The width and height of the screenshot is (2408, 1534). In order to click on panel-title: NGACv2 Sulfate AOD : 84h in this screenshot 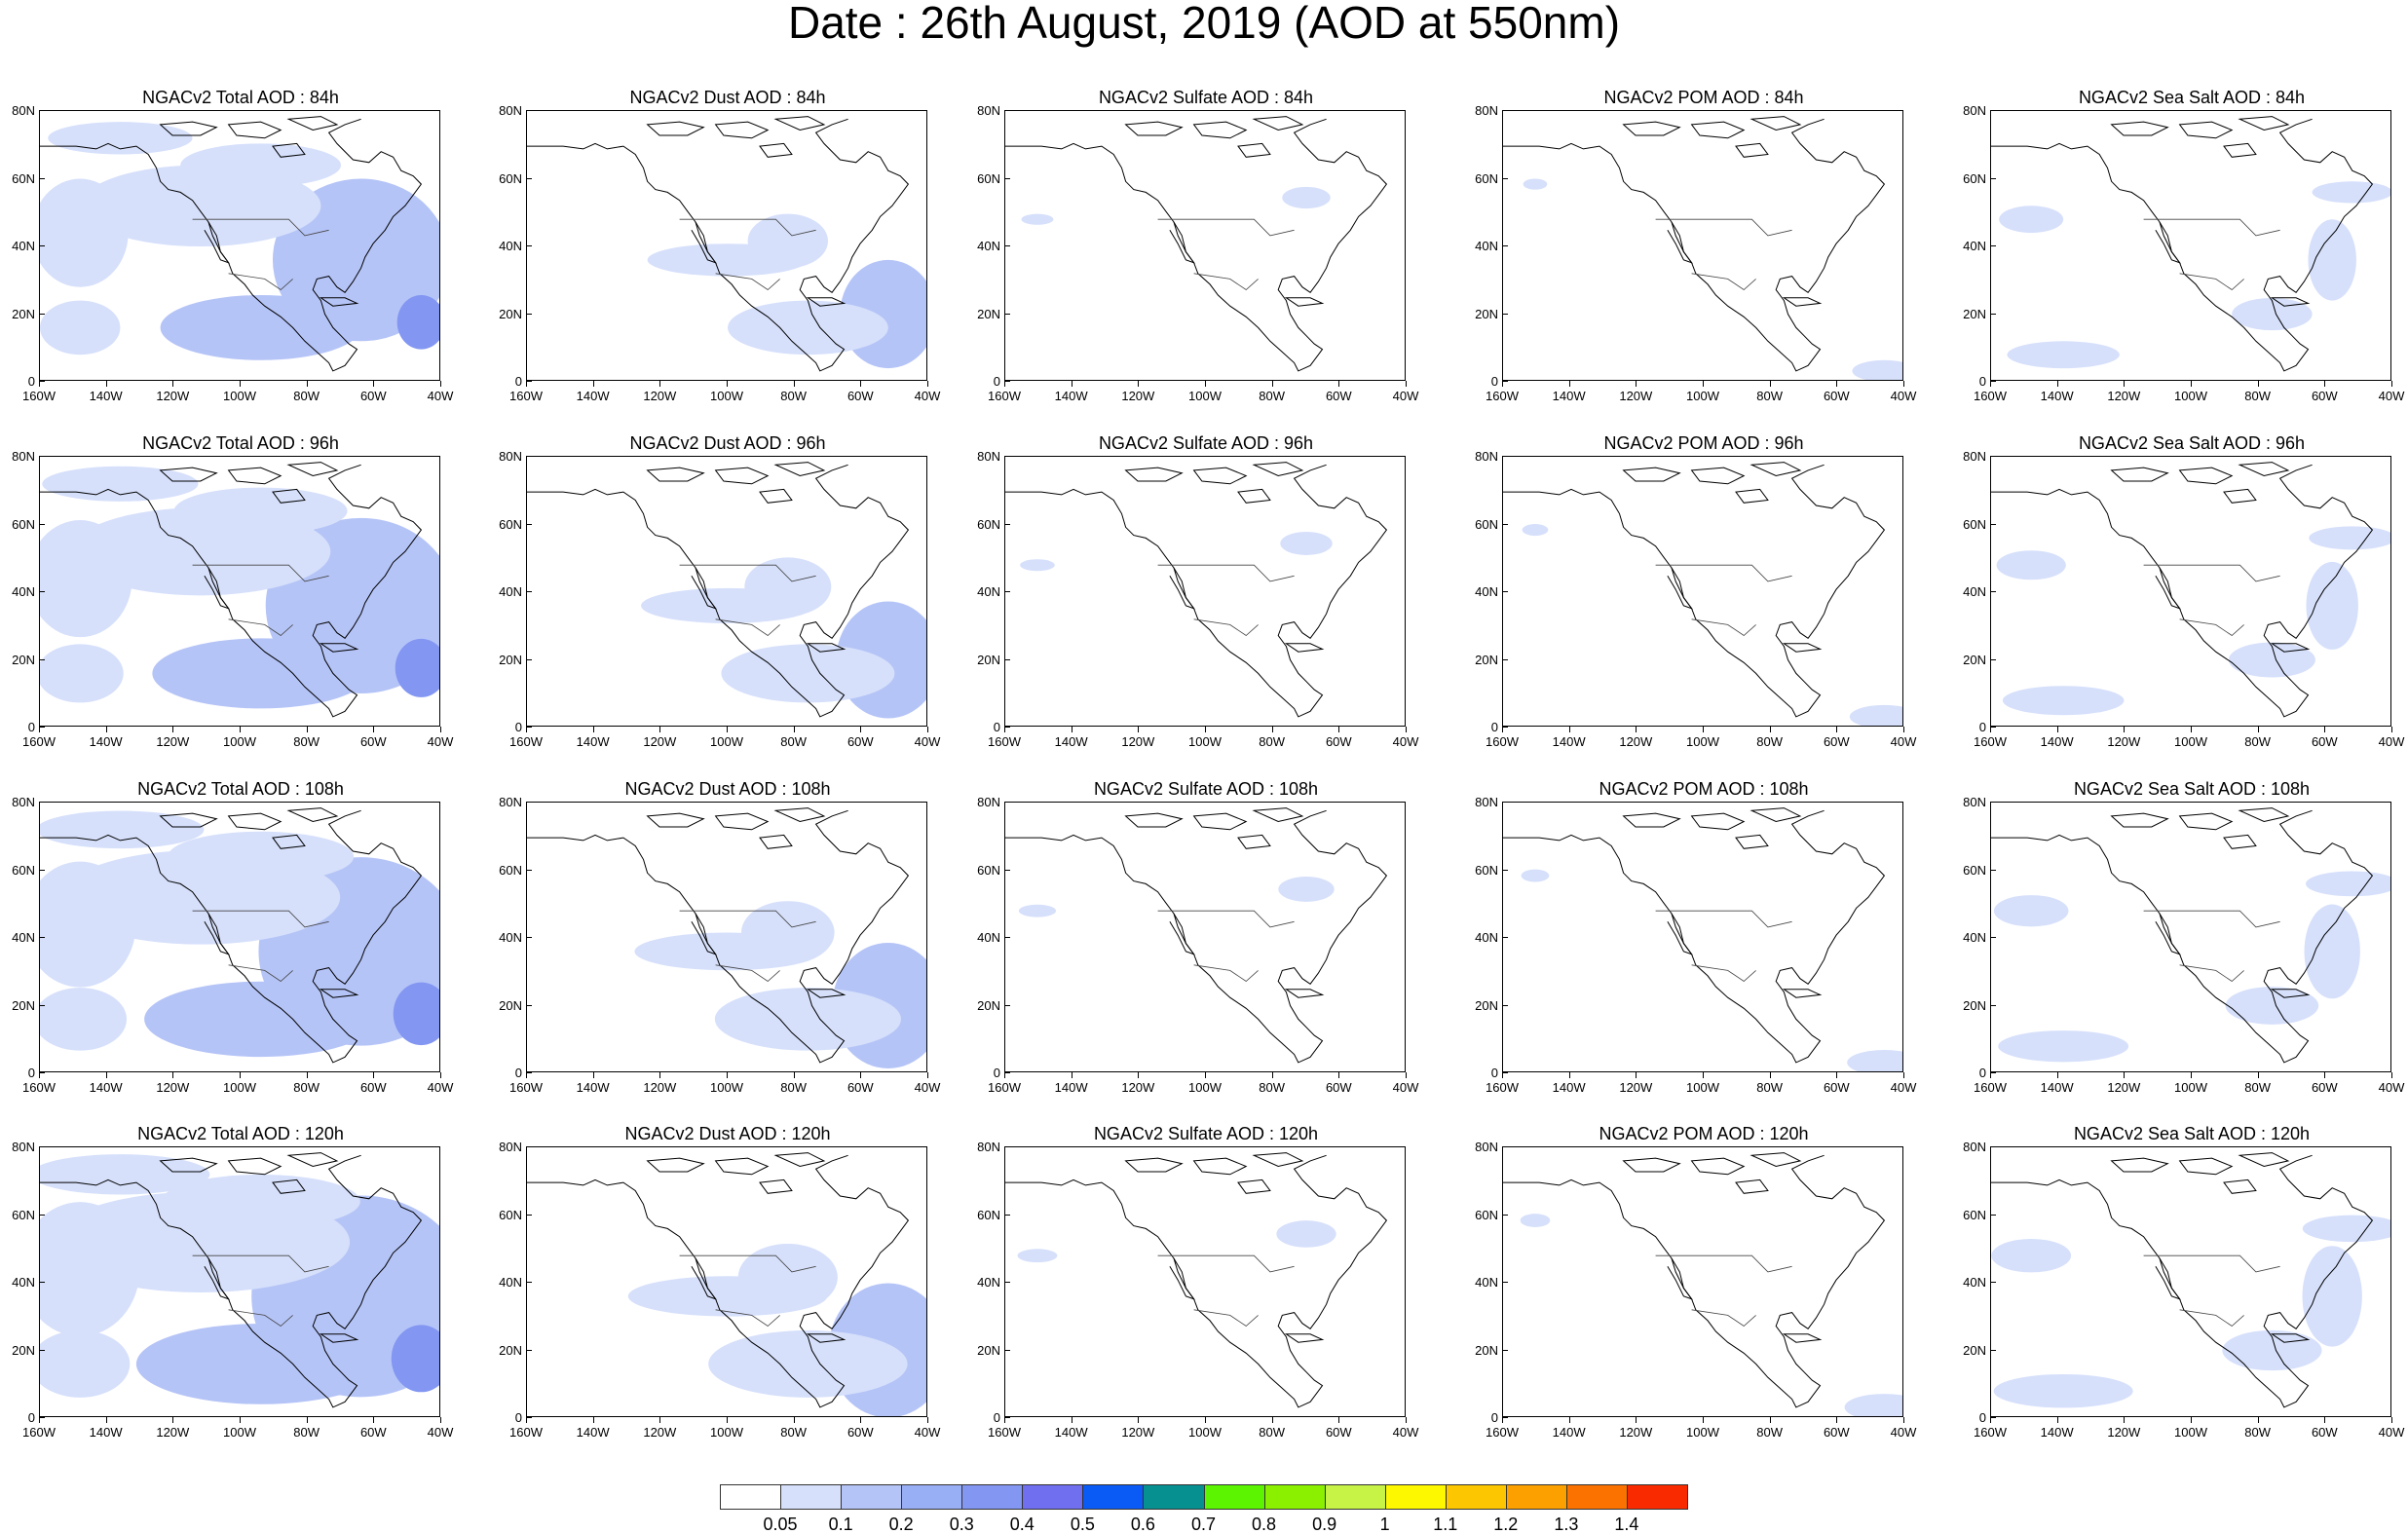, I will do `click(1206, 97)`.